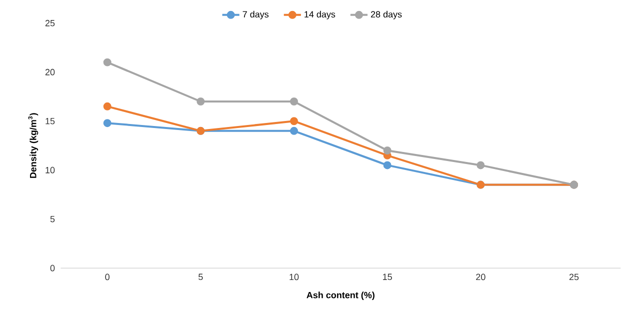 Image resolution: width=640 pixels, height=323 pixels. What do you see at coordinates (481, 277) in the screenshot?
I see `x-tick-label: 20` at bounding box center [481, 277].